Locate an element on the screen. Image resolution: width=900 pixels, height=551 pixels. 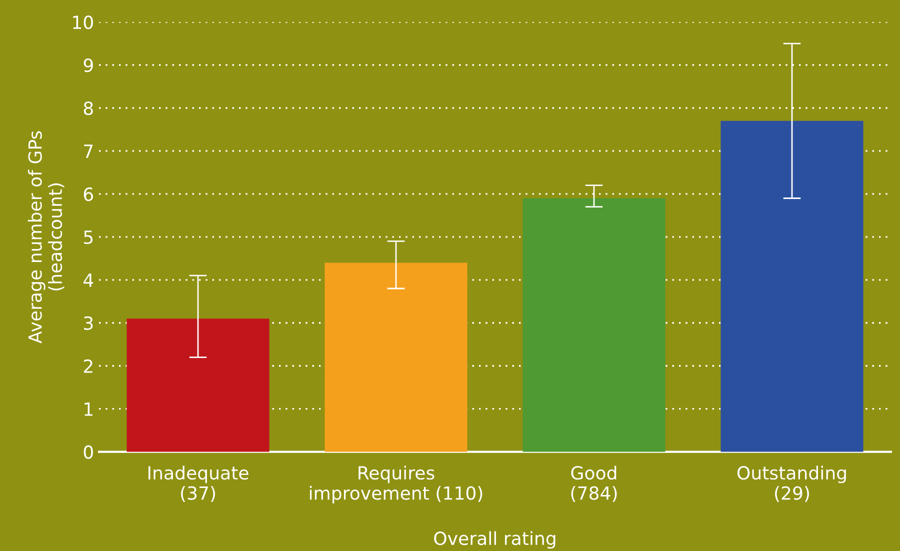
x-tick-label: Requires improvement (110) is located at coordinates (396, 485).